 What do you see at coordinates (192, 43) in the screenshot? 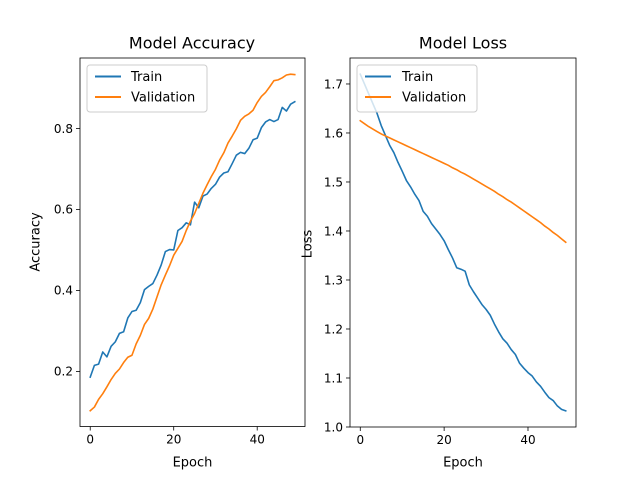
I see `accuracy-title: Model Accuracy` at bounding box center [192, 43].